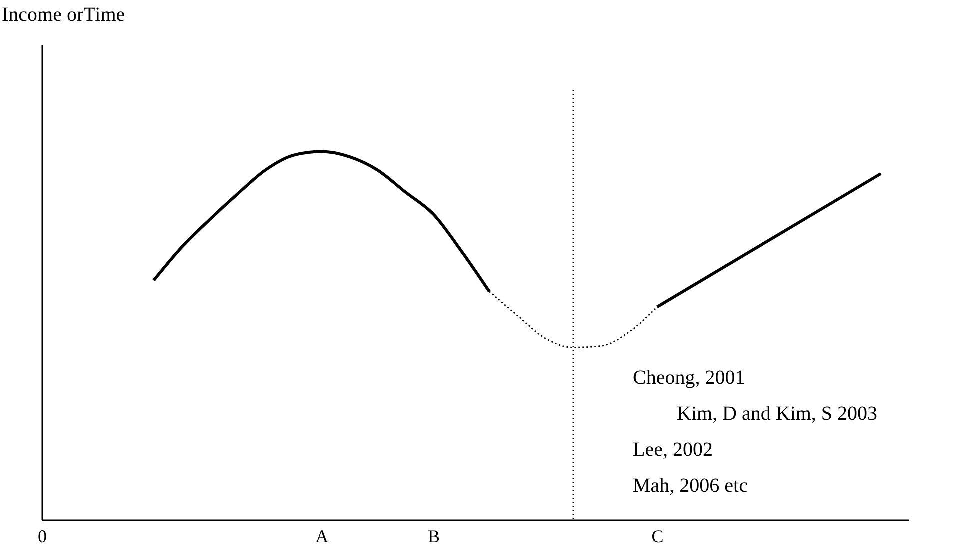 This screenshot has width=974, height=551. What do you see at coordinates (434, 536) in the screenshot?
I see `x-tick-label: B` at bounding box center [434, 536].